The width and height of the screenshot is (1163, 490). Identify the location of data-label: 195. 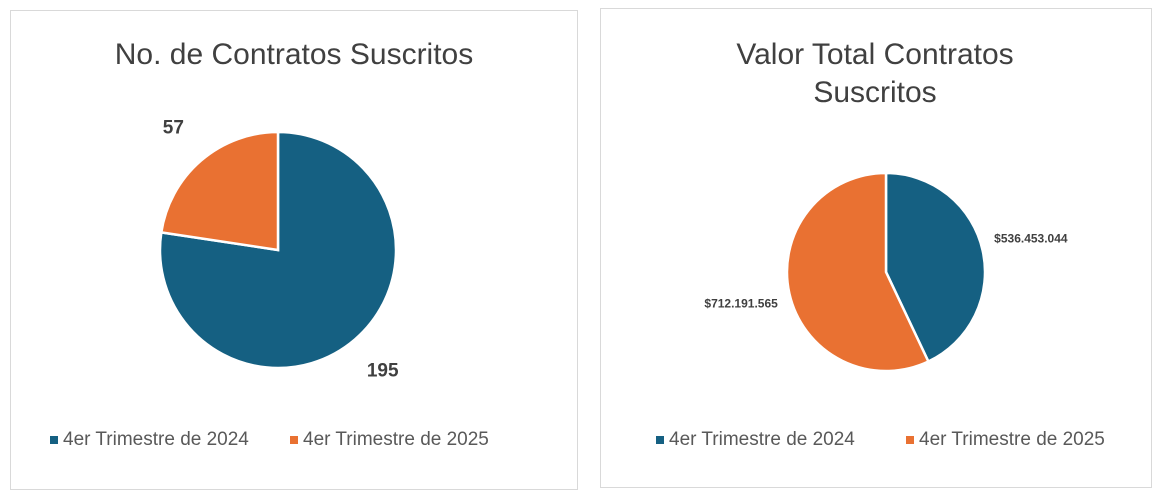
(383, 371).